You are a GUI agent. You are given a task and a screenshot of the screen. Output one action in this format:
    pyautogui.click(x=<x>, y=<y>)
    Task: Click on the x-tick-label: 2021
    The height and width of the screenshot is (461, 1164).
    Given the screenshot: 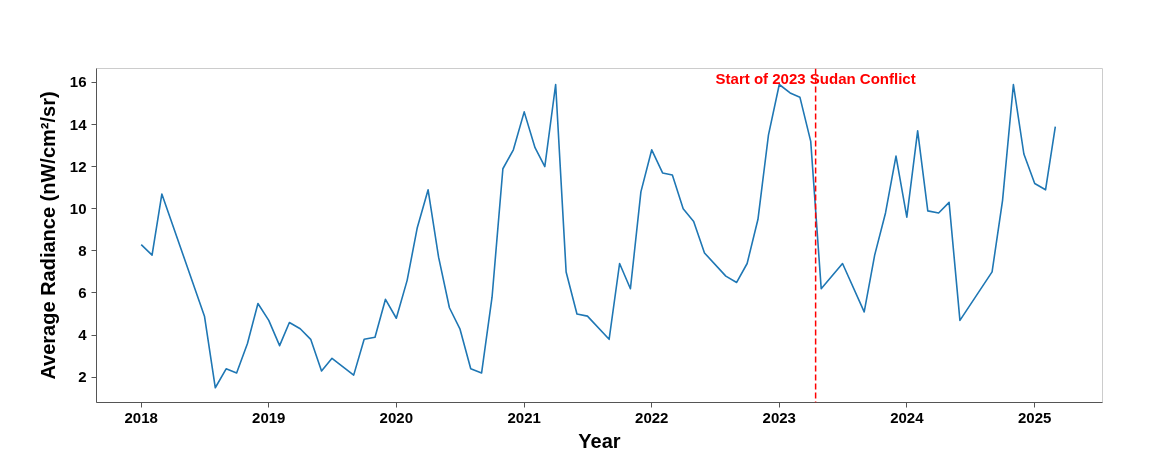 What is the action you would take?
    pyautogui.click(x=524, y=417)
    